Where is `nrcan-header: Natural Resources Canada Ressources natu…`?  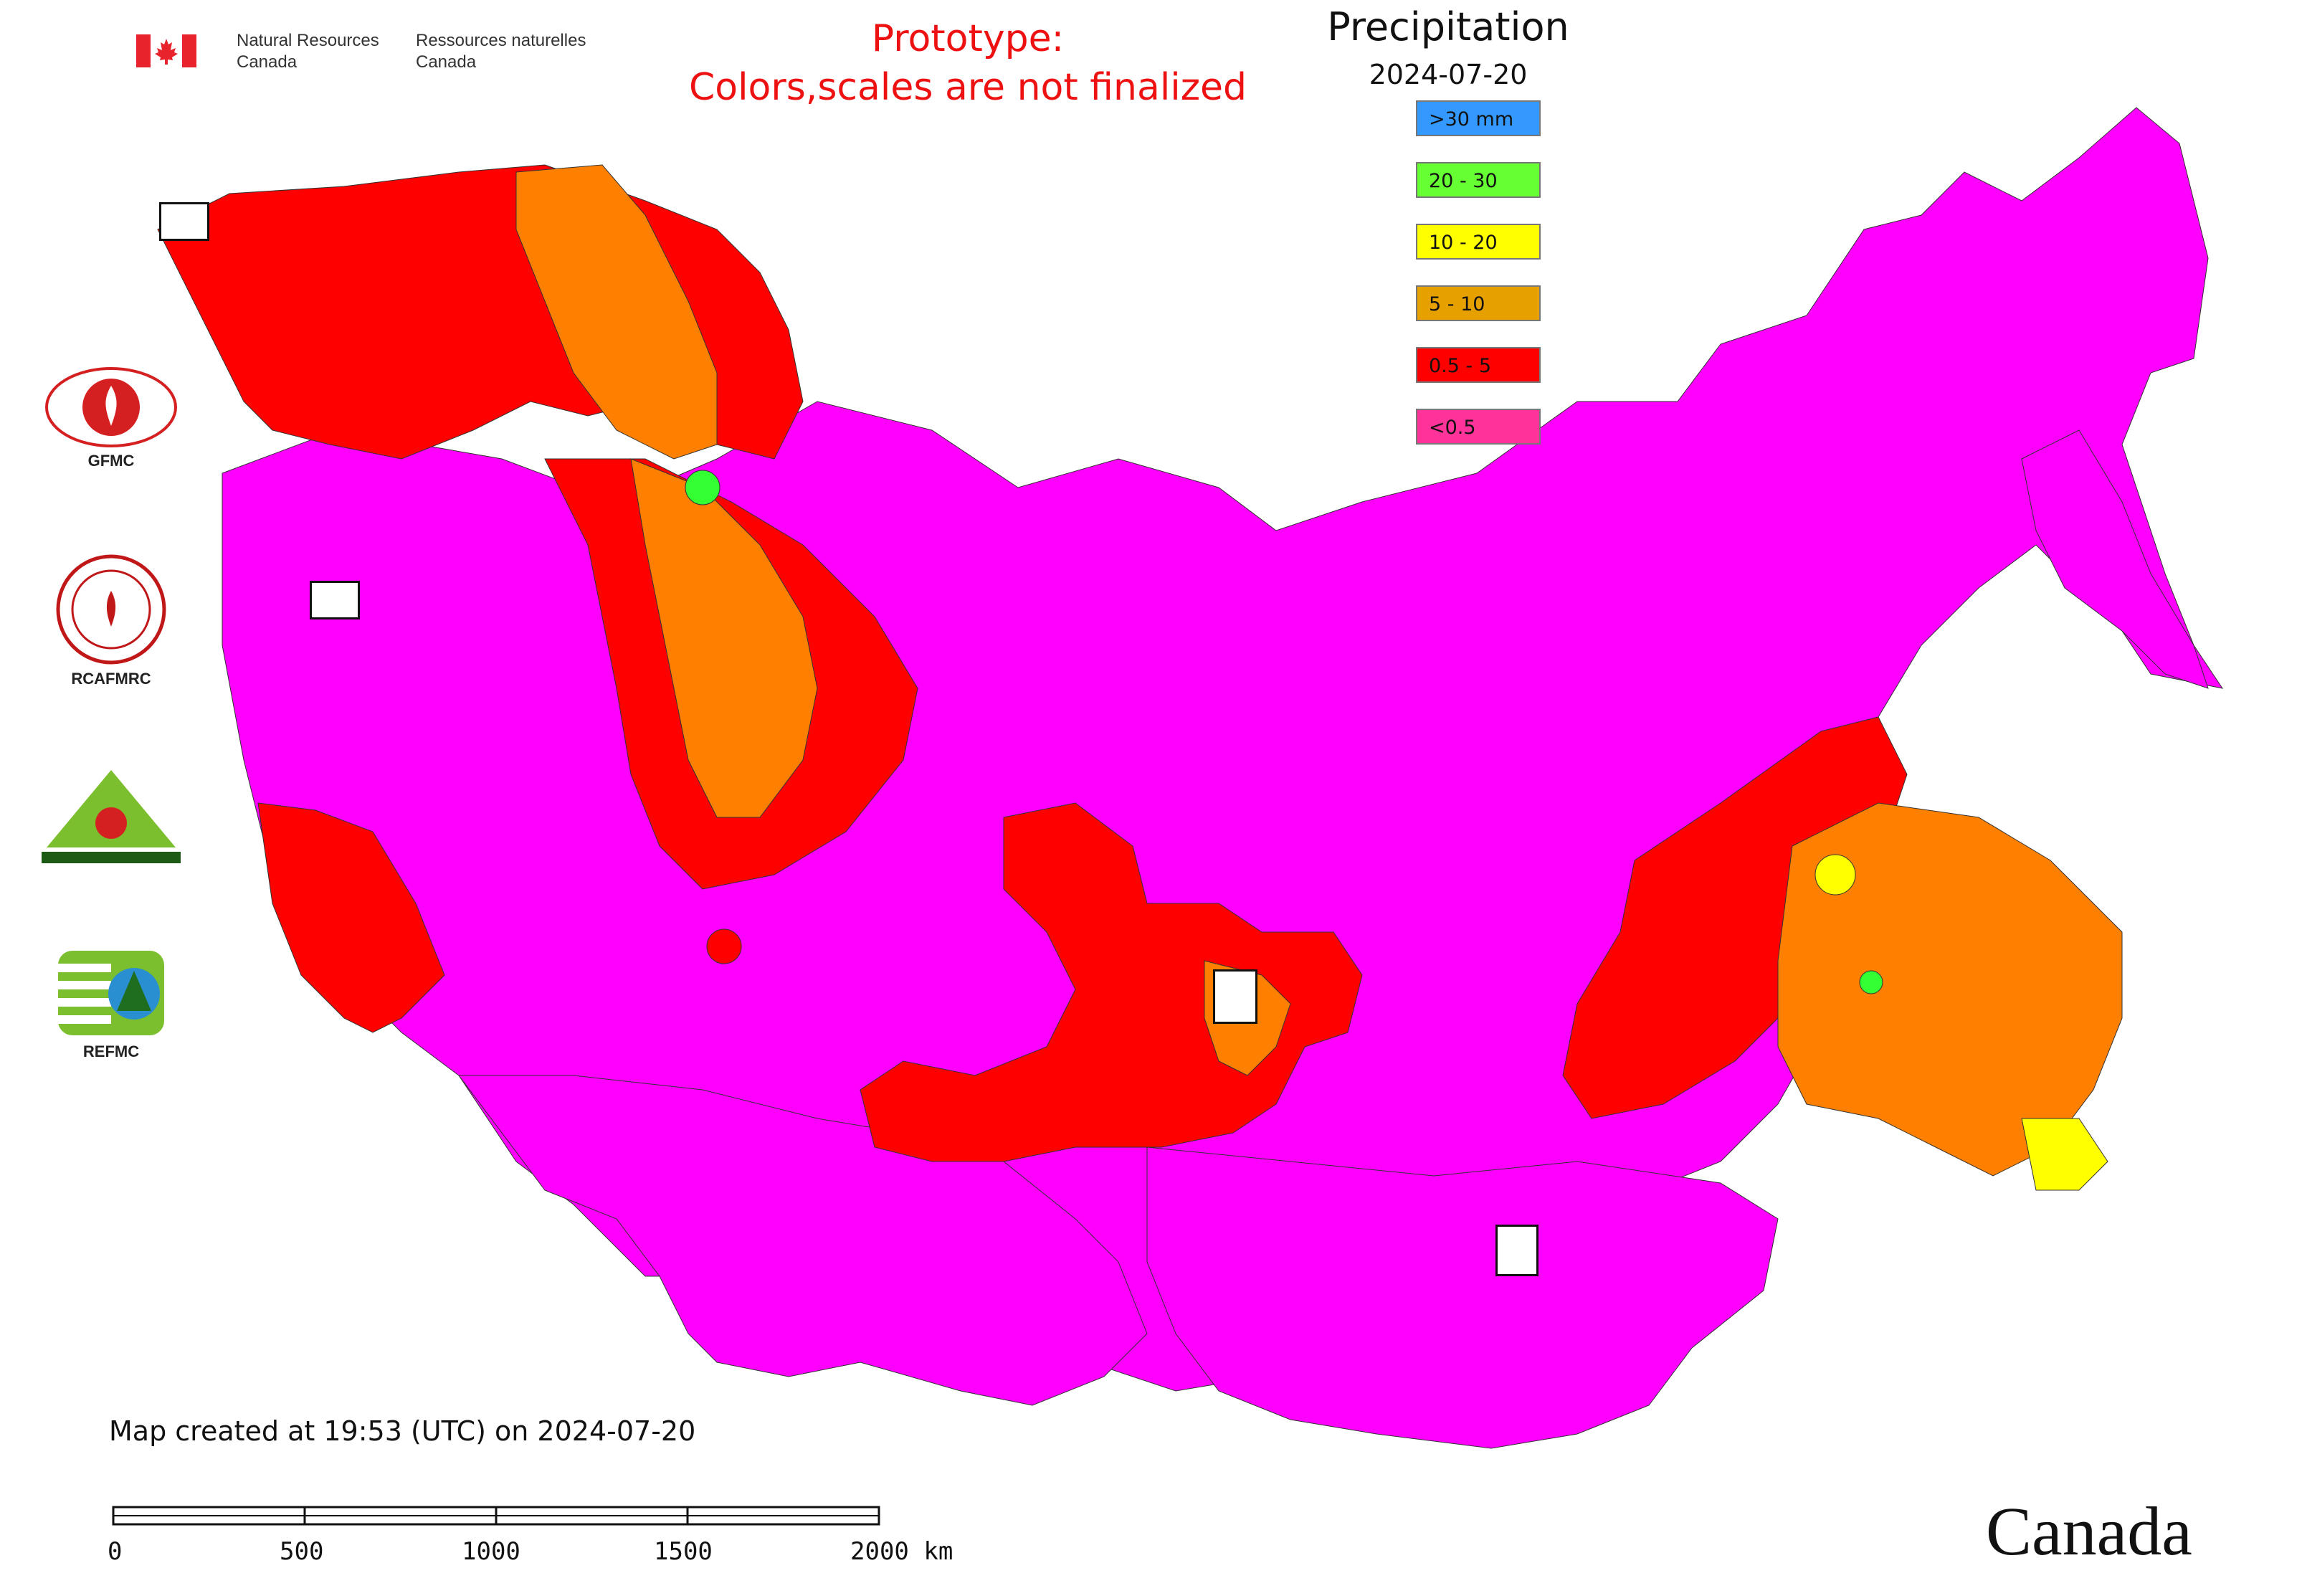 nrcan-header: Natural Resources Canada Ressources natu… is located at coordinates (365, 55).